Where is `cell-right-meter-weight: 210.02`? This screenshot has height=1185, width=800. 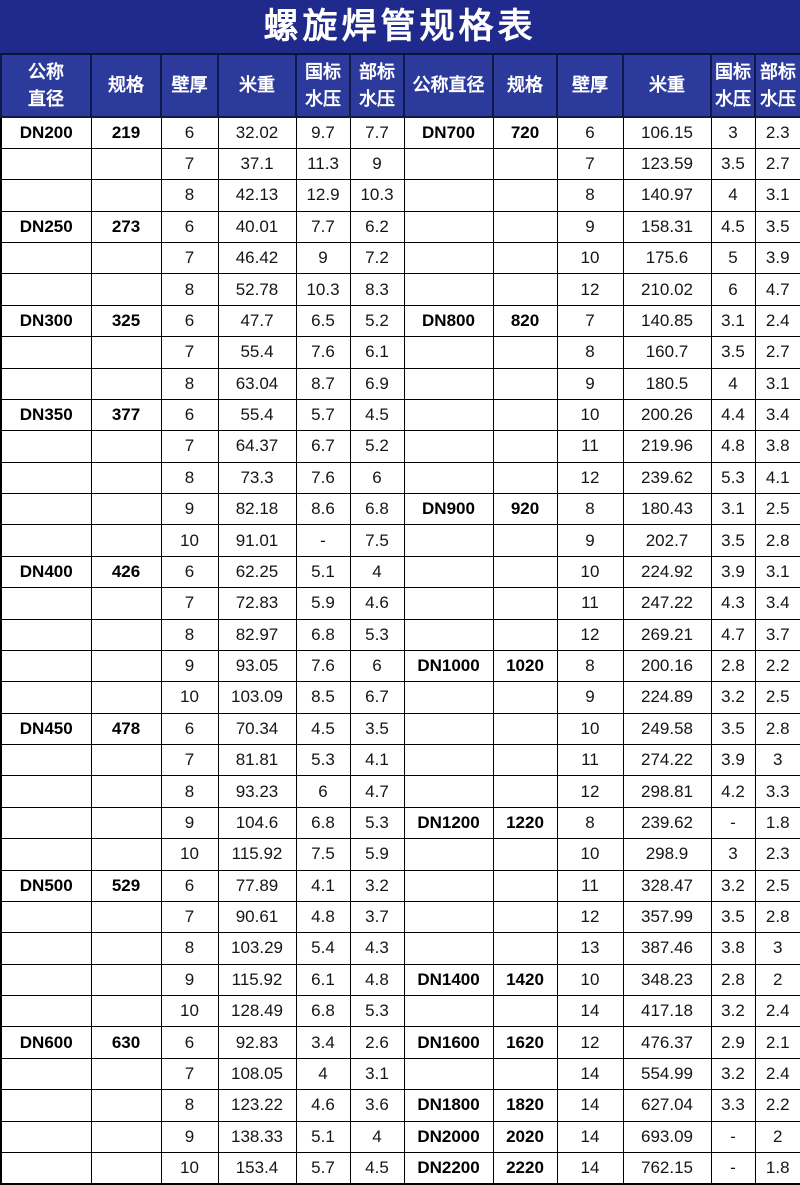
cell-right-meter-weight: 210.02 is located at coordinates (667, 289).